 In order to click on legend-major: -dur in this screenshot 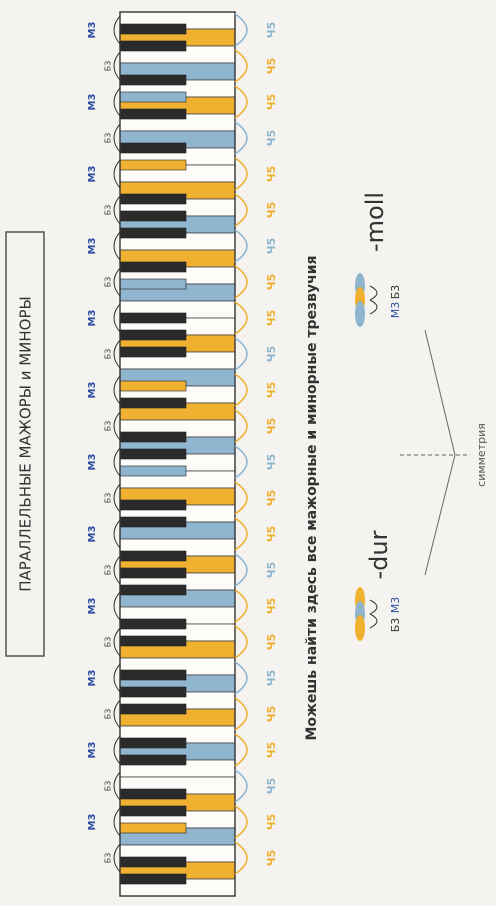, I will do `click(379, 554)`.